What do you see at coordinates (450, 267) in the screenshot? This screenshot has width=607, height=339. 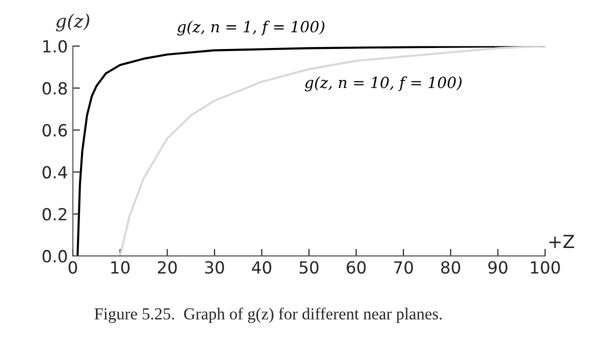 I see `x-tick-label: 80` at bounding box center [450, 267].